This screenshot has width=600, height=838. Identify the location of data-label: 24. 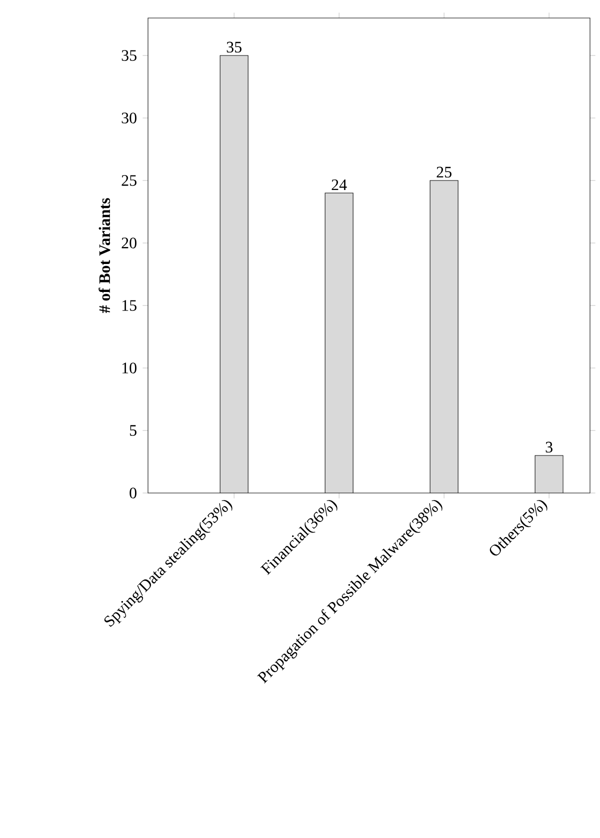
(339, 184).